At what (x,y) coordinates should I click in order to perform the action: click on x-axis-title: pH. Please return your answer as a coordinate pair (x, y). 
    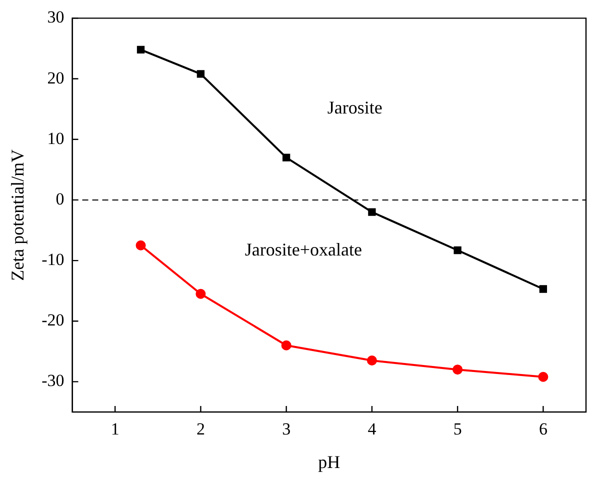
    Looking at the image, I should click on (329, 462).